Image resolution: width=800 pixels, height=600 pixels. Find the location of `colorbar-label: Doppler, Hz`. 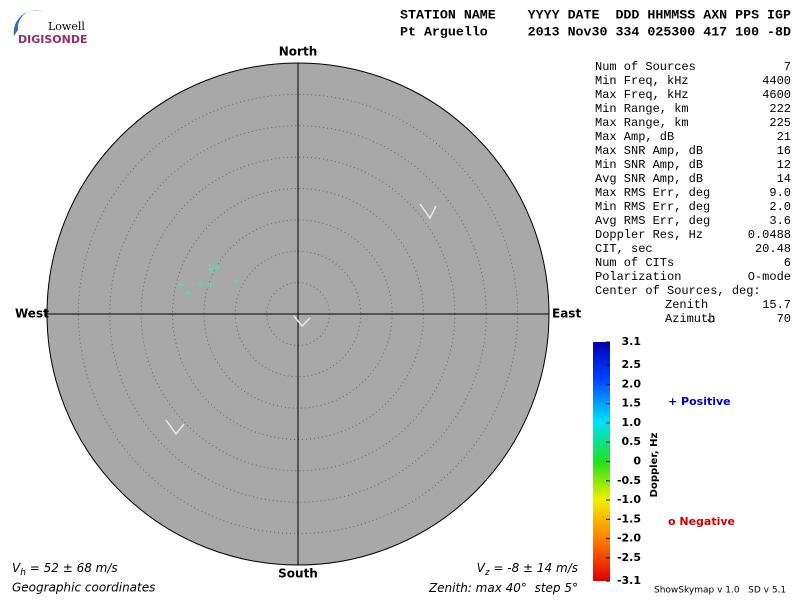

colorbar-label: Doppler, Hz is located at coordinates (654, 465).